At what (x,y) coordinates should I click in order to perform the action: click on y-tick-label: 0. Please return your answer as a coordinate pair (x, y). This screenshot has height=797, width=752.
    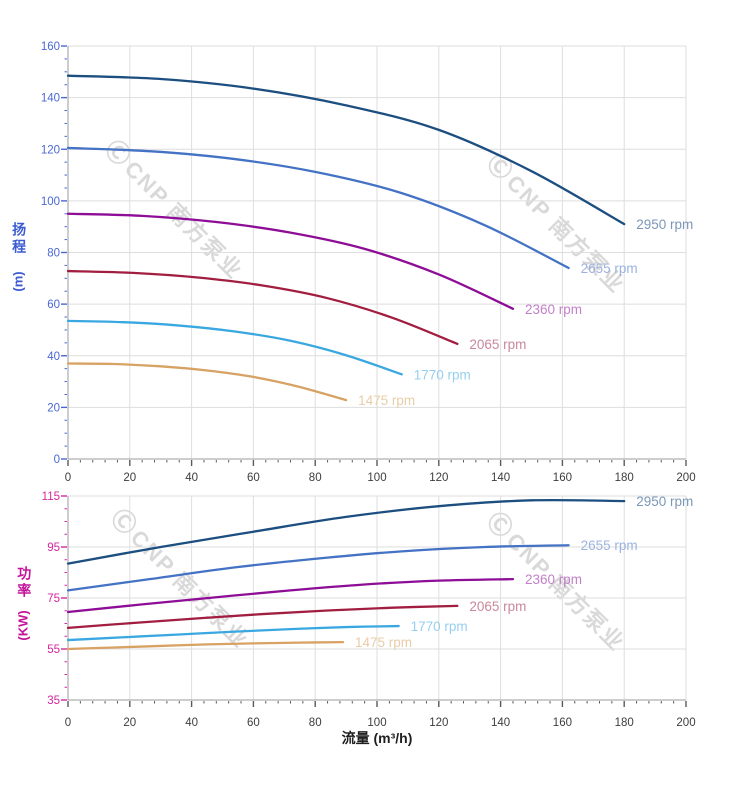
    Looking at the image, I should click on (57, 460).